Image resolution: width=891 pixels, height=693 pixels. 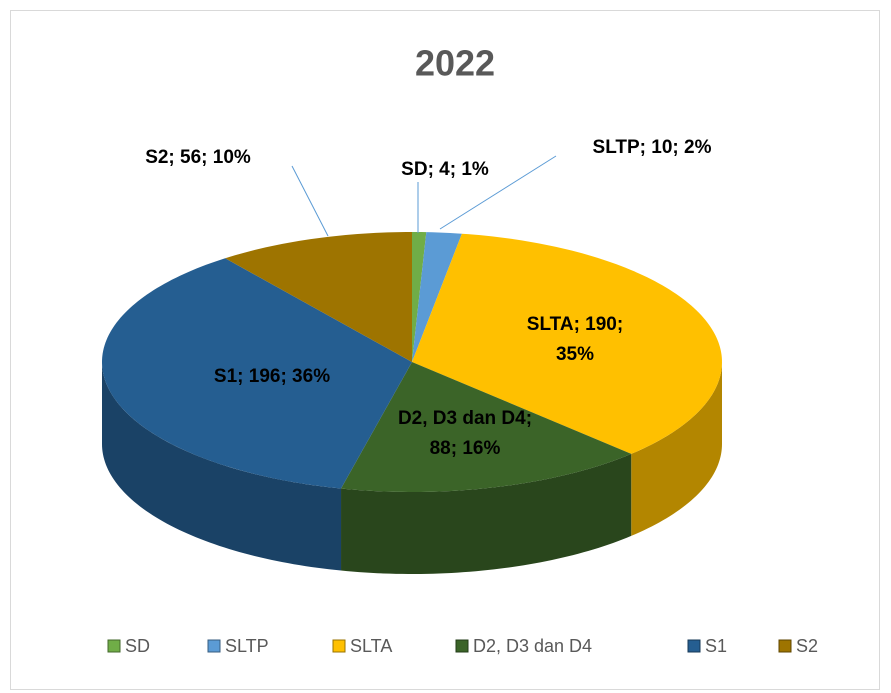 What do you see at coordinates (272, 376) in the screenshot?
I see `data-label: S1; 196; 36%` at bounding box center [272, 376].